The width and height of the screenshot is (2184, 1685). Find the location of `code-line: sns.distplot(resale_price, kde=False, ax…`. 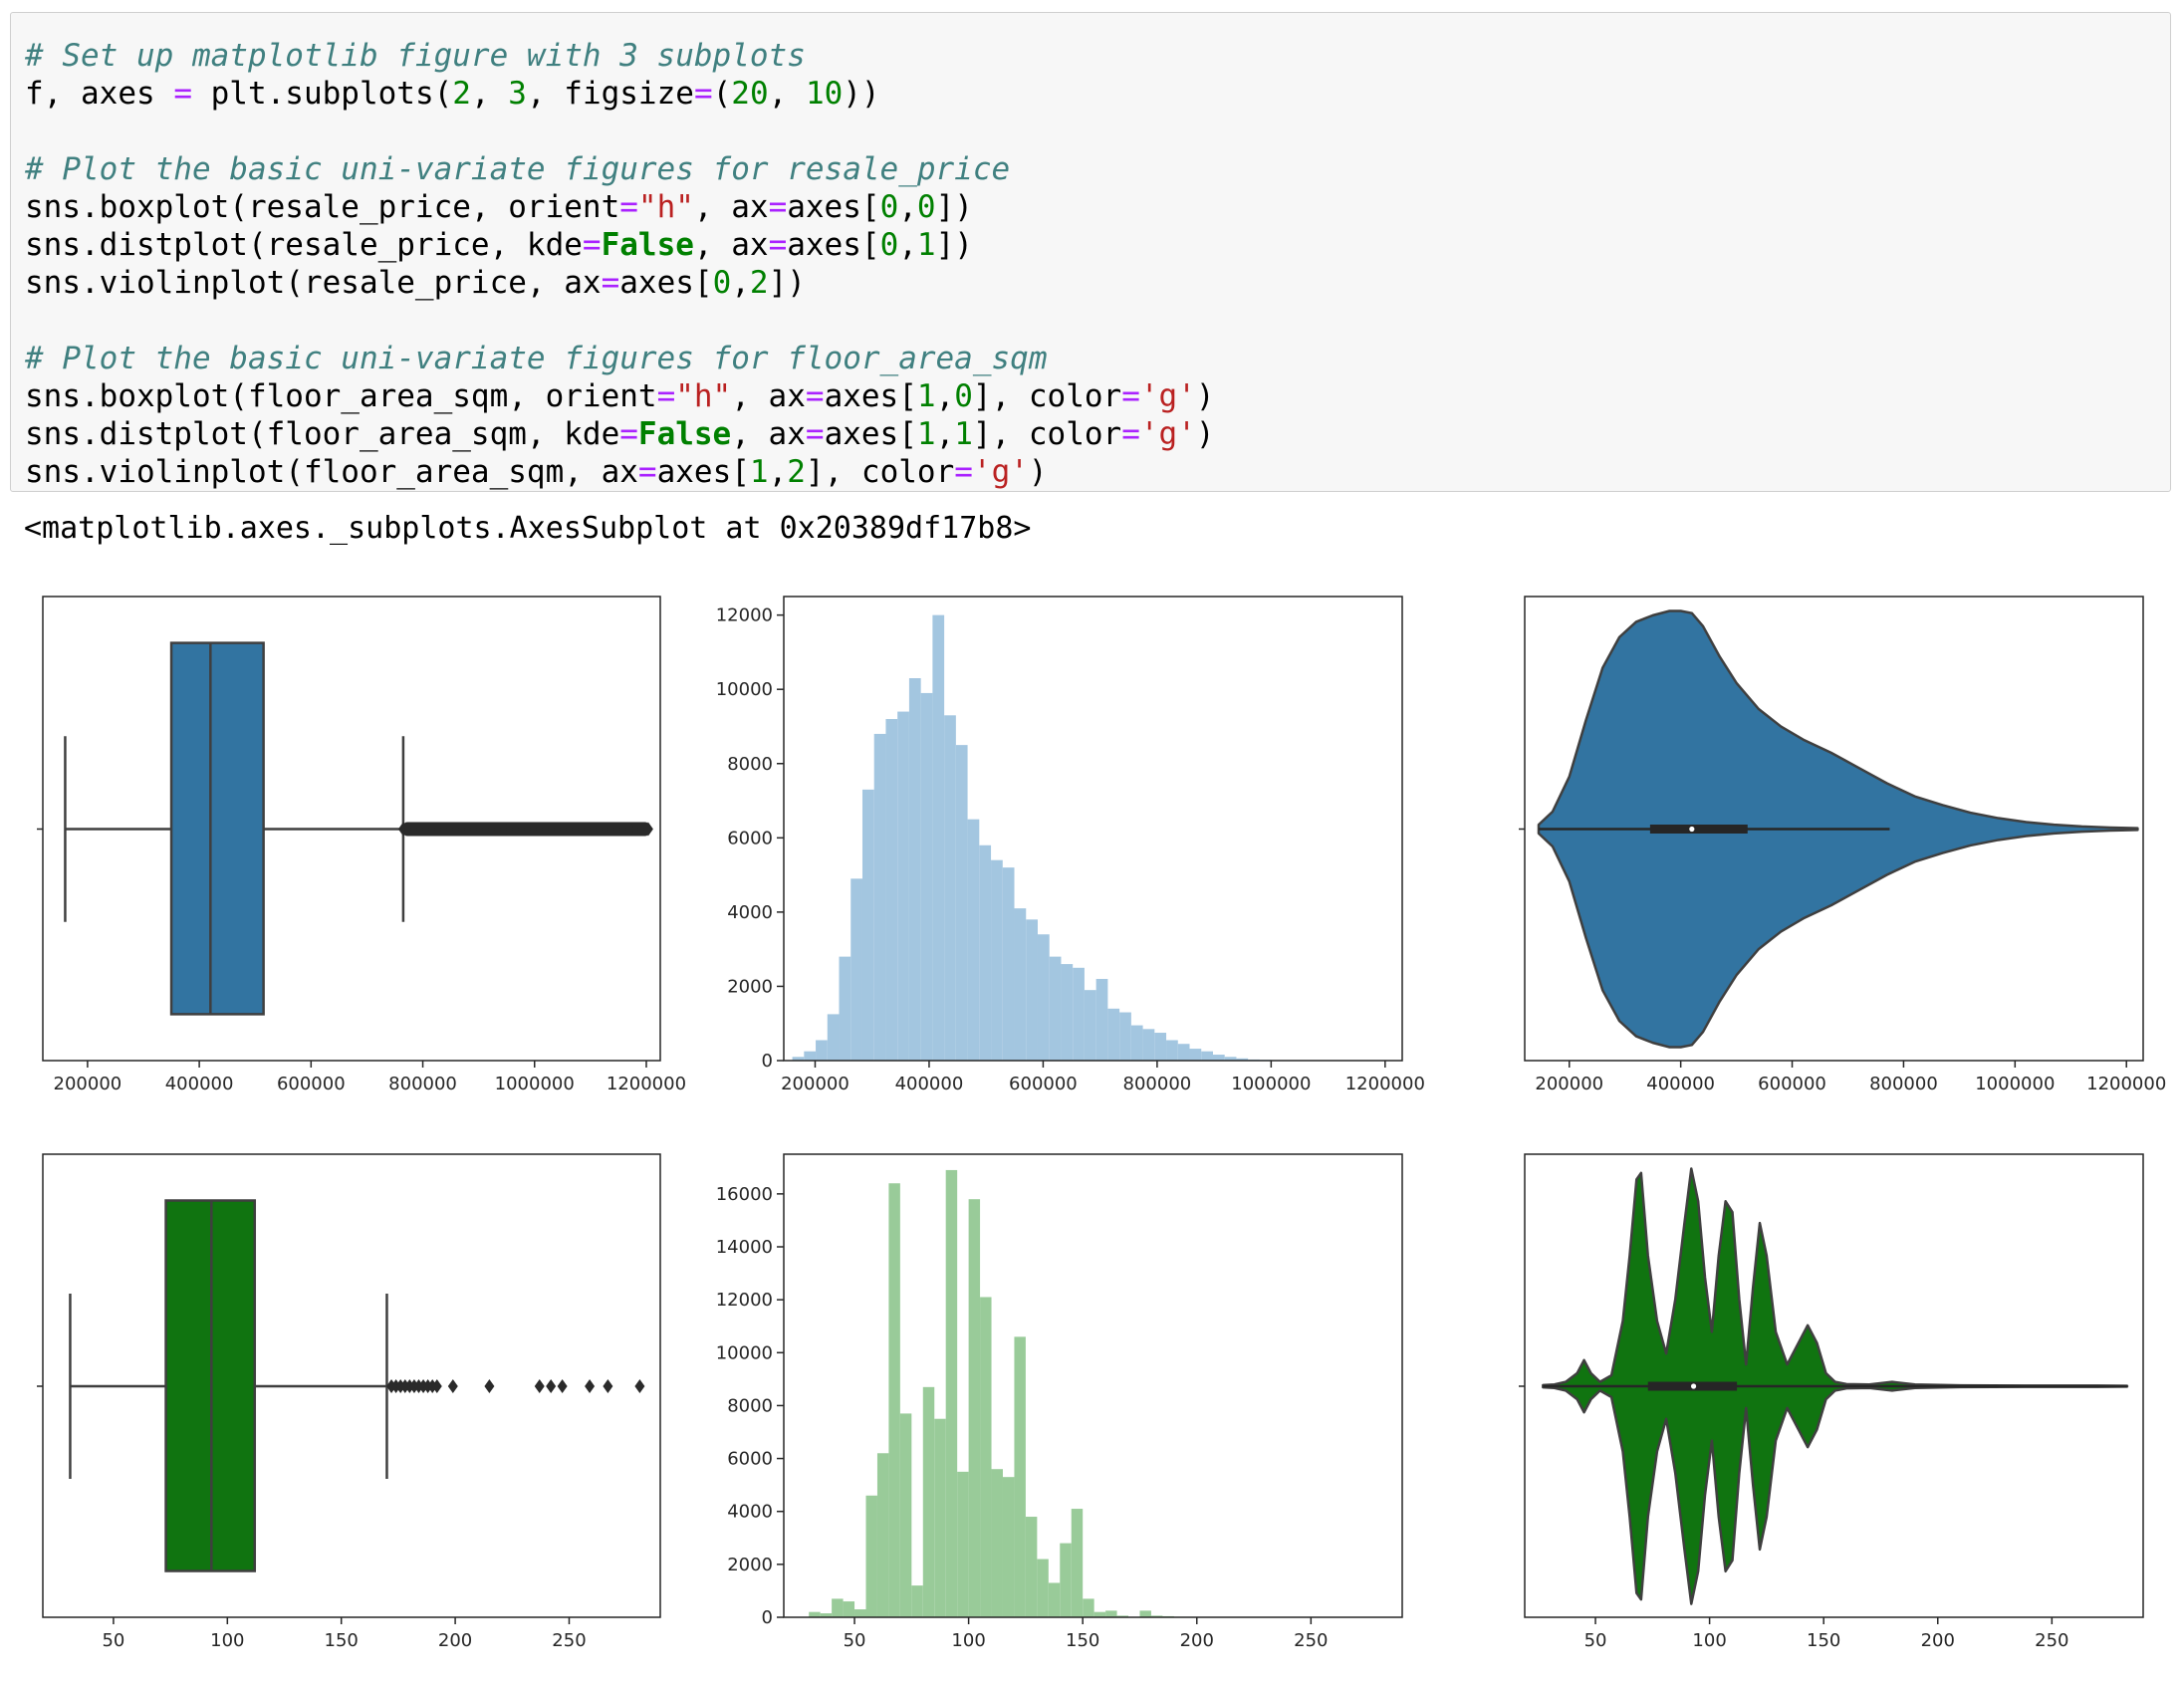

code-line: sns.distplot(resale_price, kde=False, ax… is located at coordinates (499, 245).